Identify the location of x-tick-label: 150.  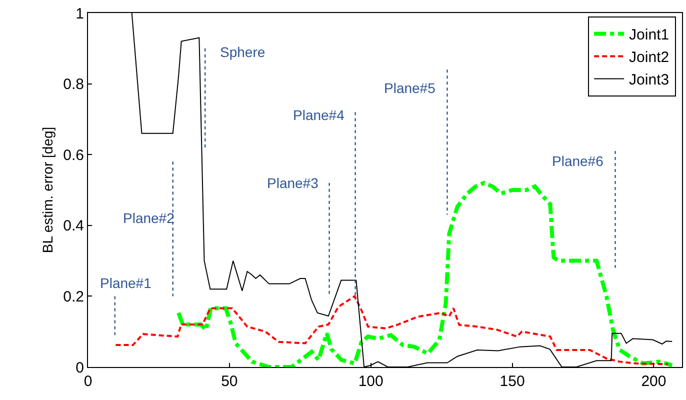
(512, 381).